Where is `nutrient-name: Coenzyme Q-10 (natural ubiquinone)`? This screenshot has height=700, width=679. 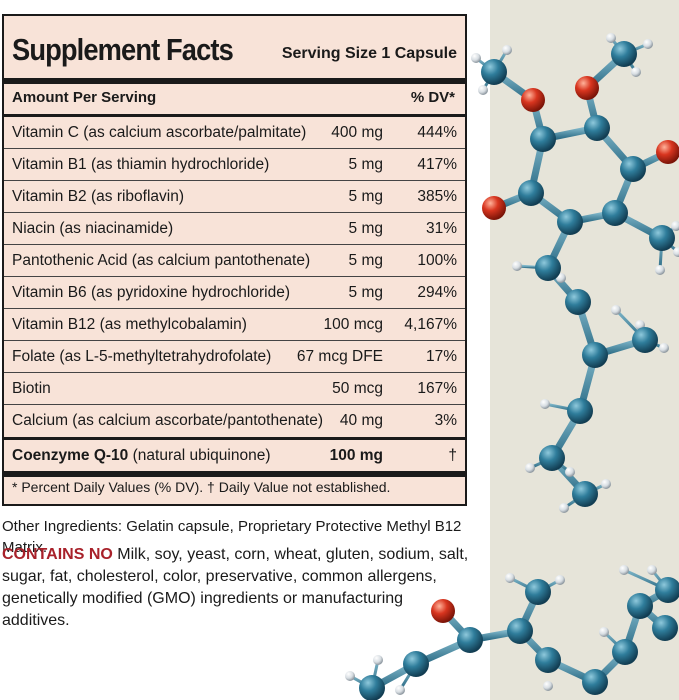 nutrient-name: Coenzyme Q-10 (natural ubiquinone) is located at coordinates (141, 455).